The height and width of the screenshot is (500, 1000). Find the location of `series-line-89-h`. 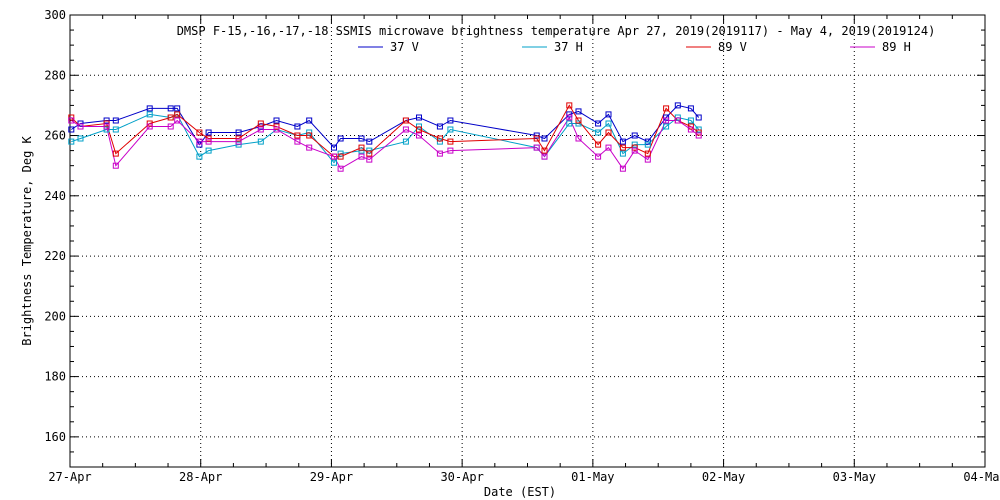

series-line-89-h is located at coordinates (385, 143).